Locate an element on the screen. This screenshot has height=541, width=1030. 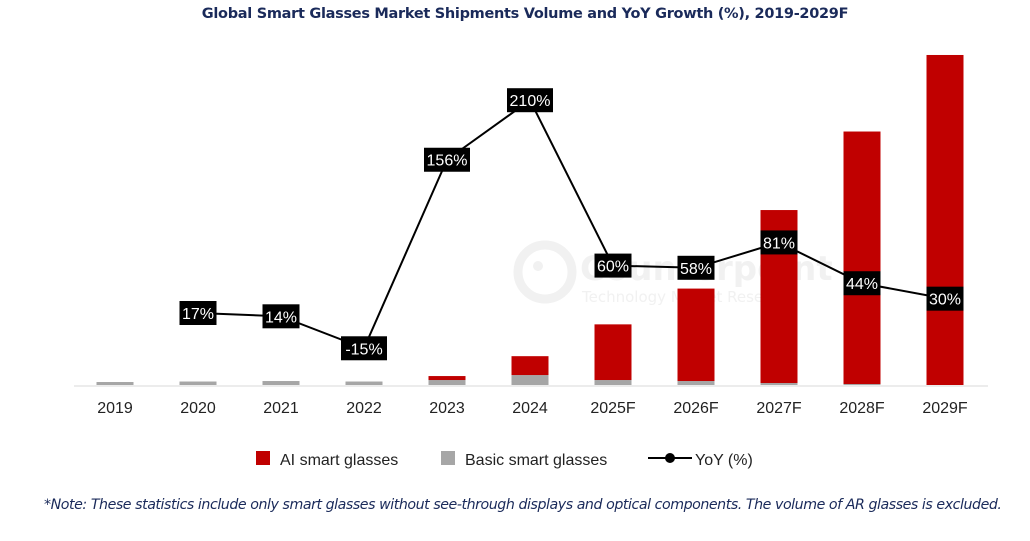
yoy-point-2027F: 81% is located at coordinates (779, 242).